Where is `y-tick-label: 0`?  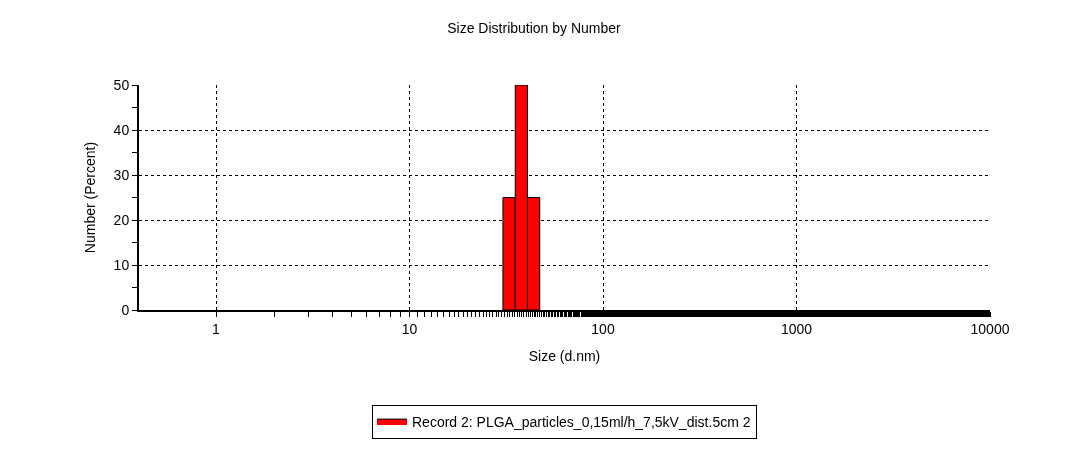 y-tick-label: 0 is located at coordinates (125, 309).